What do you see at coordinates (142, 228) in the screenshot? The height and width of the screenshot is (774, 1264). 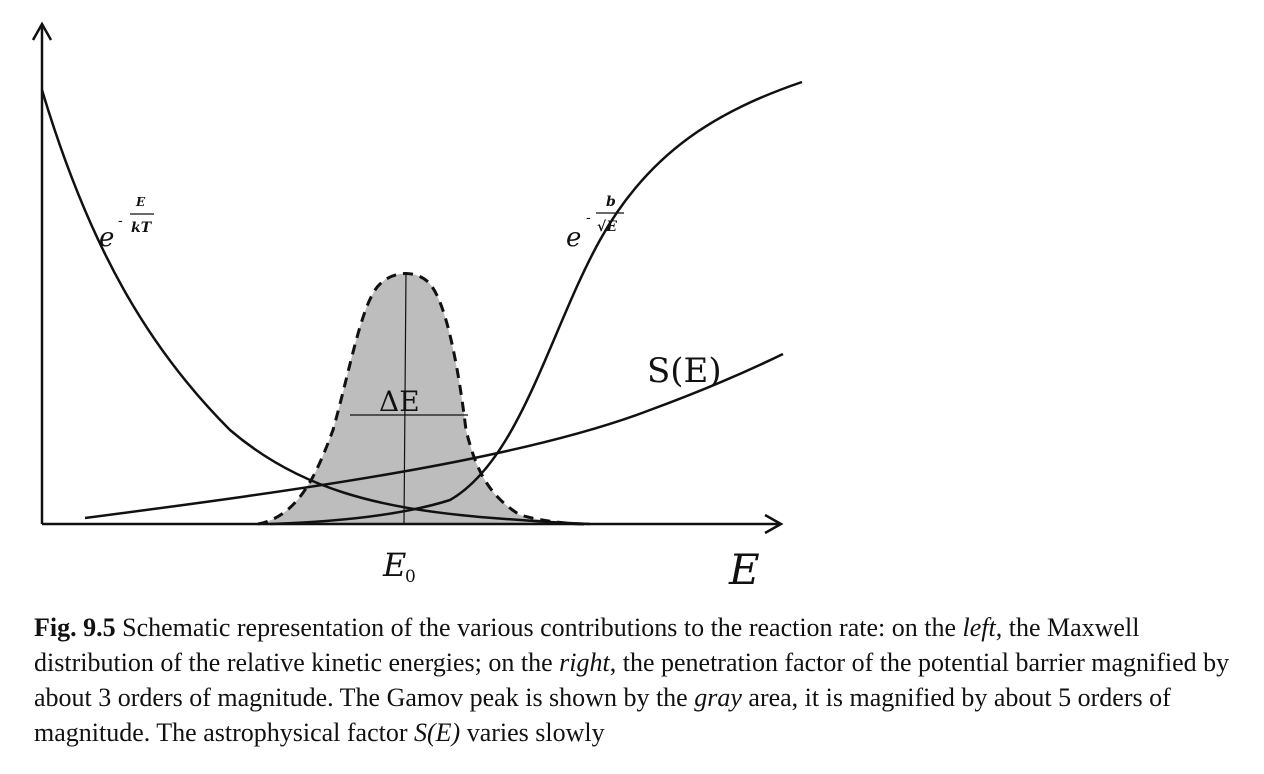 I see `maxwell-denominator: kT` at bounding box center [142, 228].